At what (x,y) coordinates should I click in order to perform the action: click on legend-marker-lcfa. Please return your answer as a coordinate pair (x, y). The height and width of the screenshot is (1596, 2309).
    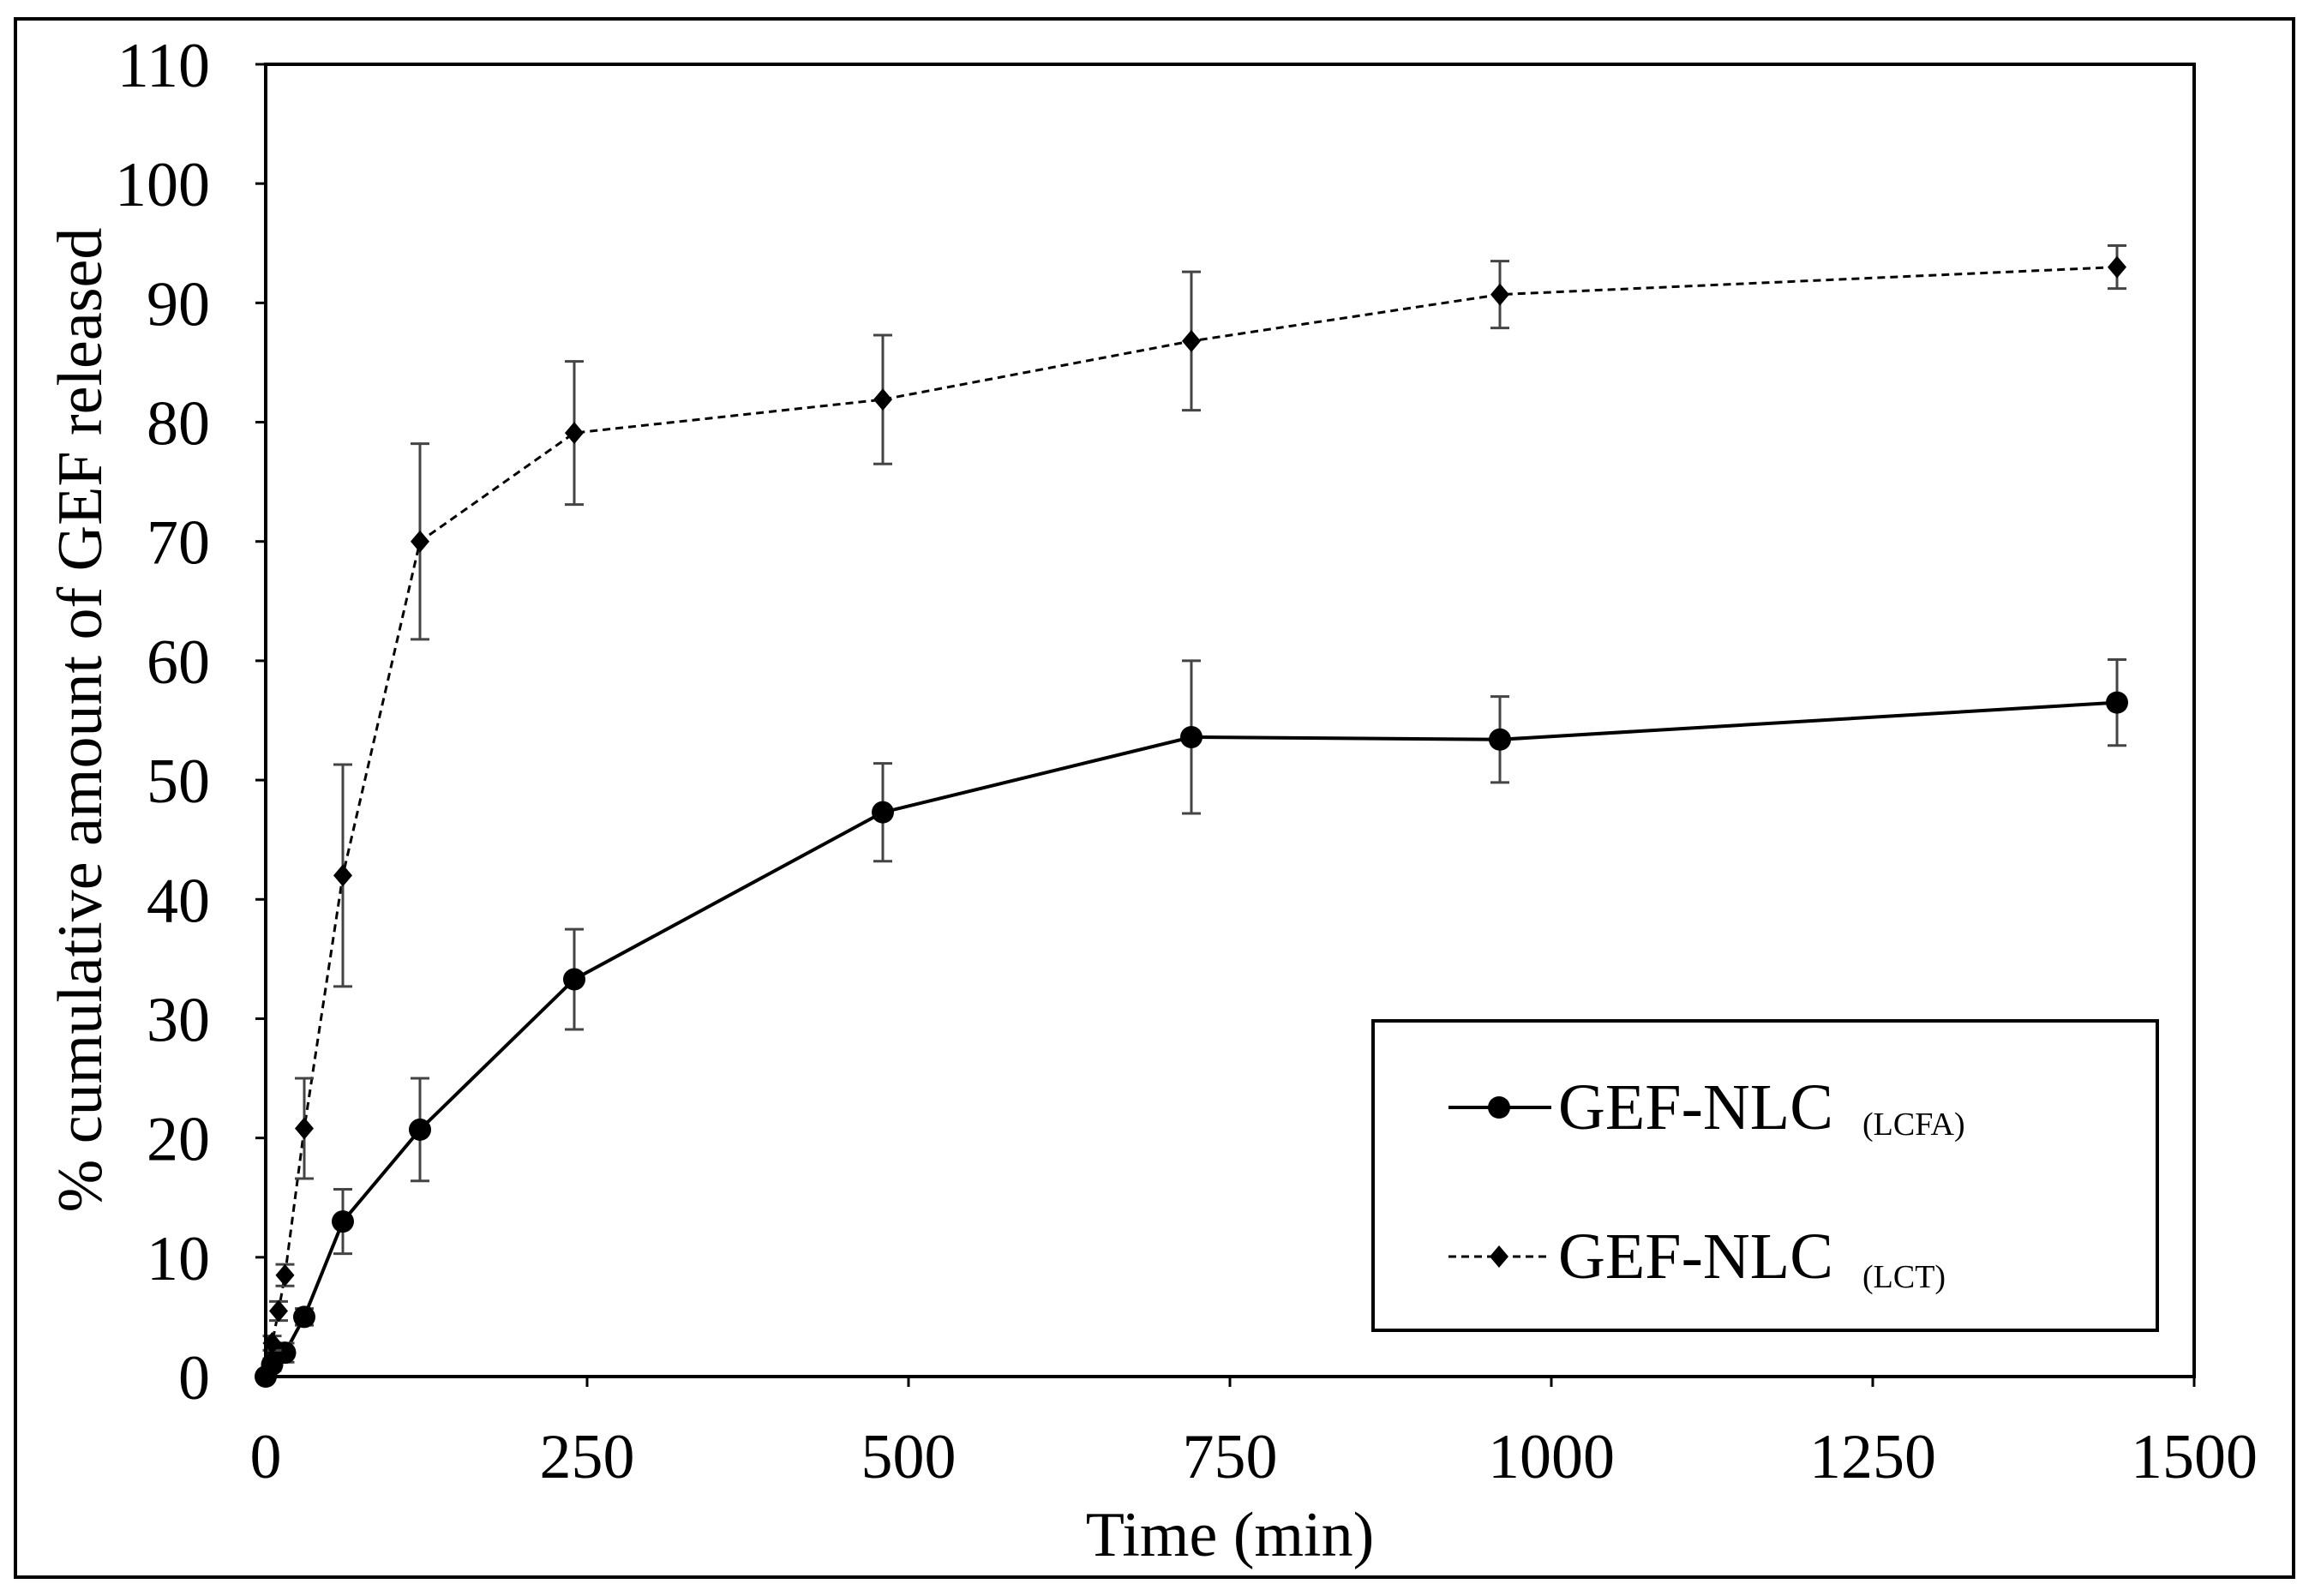
    Looking at the image, I should click on (1499, 1107).